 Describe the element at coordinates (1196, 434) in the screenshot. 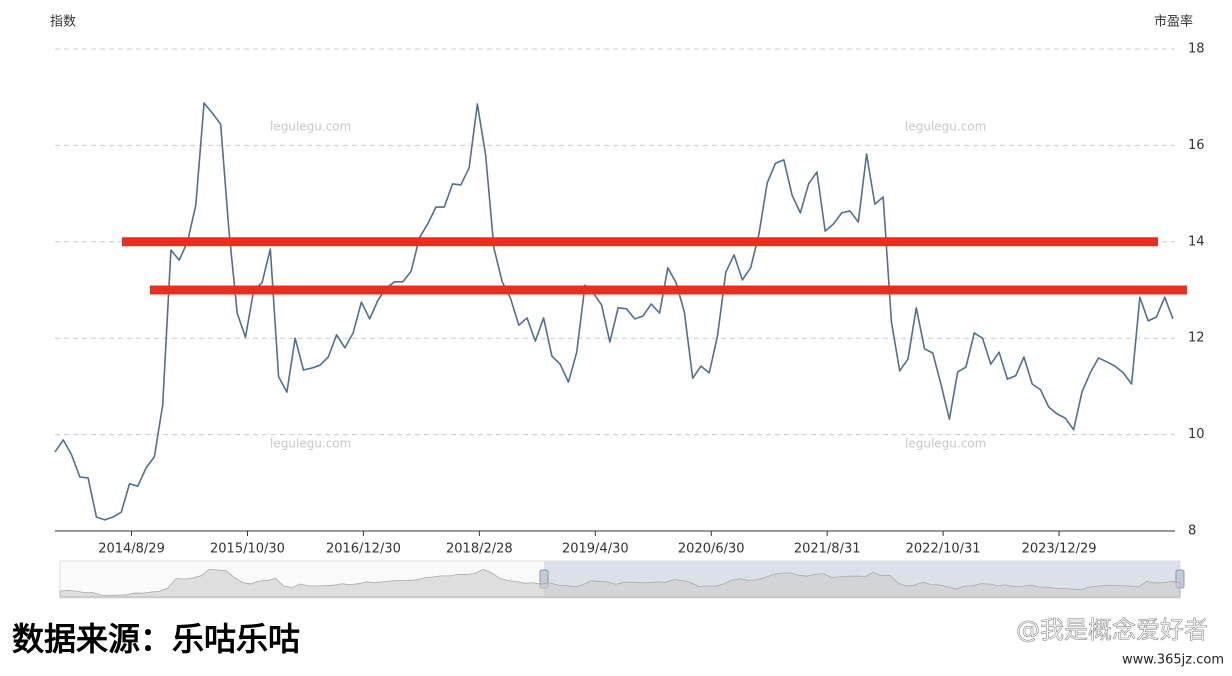

I see `y-tick-label: 10` at that location.